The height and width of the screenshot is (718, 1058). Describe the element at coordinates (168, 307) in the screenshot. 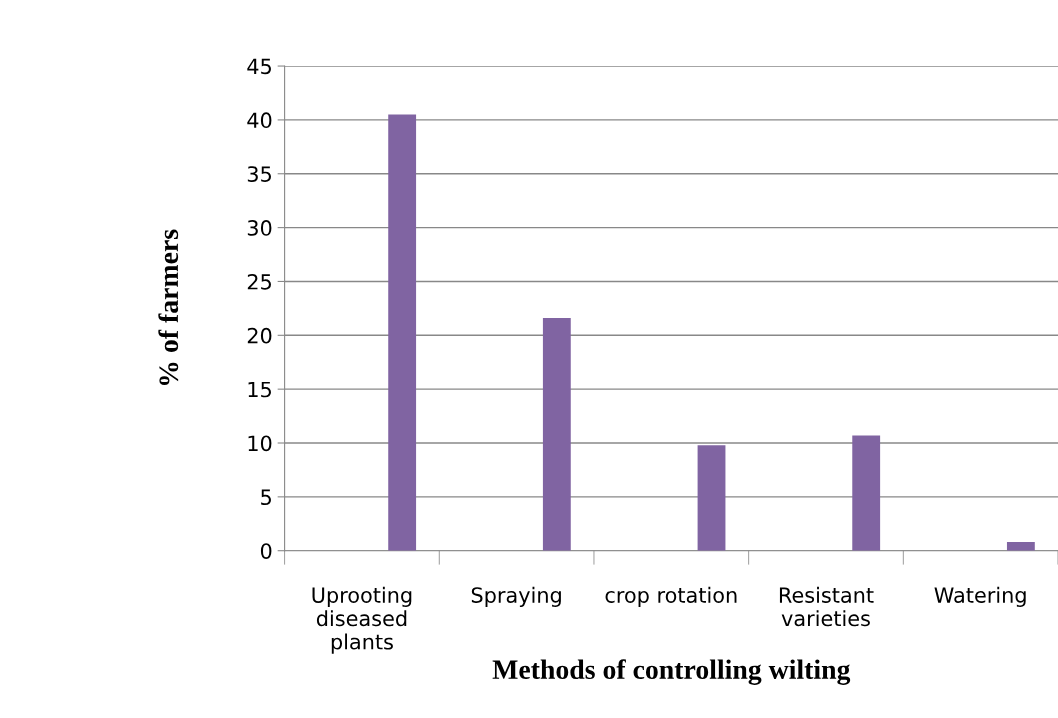

I see `y-axis-title: % of farmers` at that location.